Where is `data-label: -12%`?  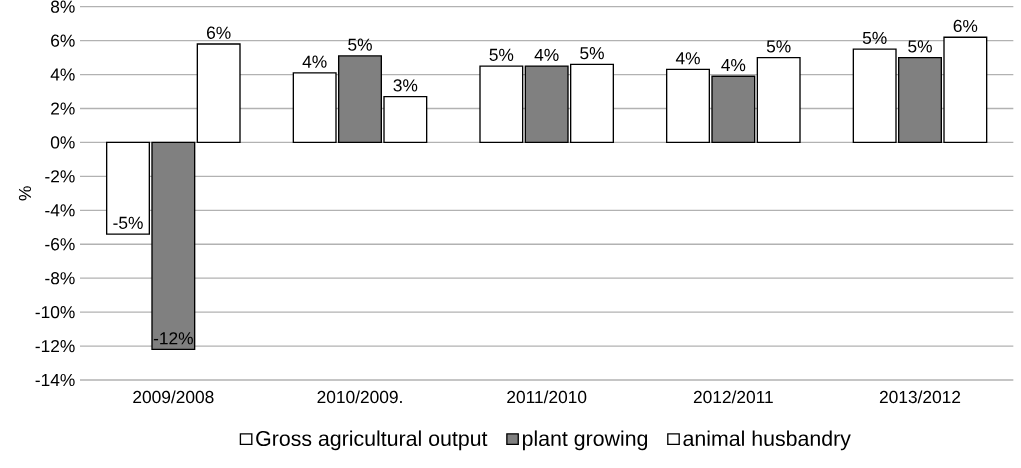
data-label: -12% is located at coordinates (173, 338).